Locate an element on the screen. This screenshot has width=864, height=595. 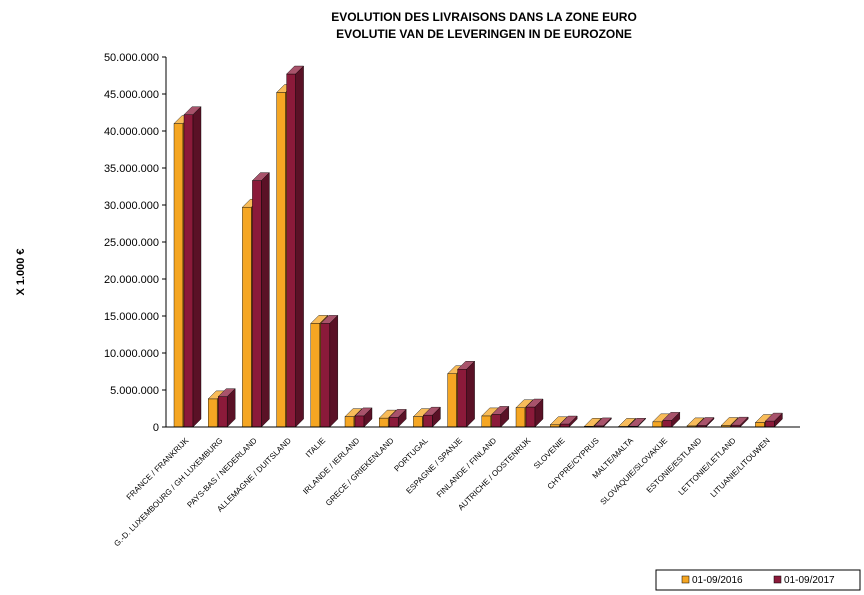
y-tick-label: 45.000.000 is located at coordinates (131, 95).